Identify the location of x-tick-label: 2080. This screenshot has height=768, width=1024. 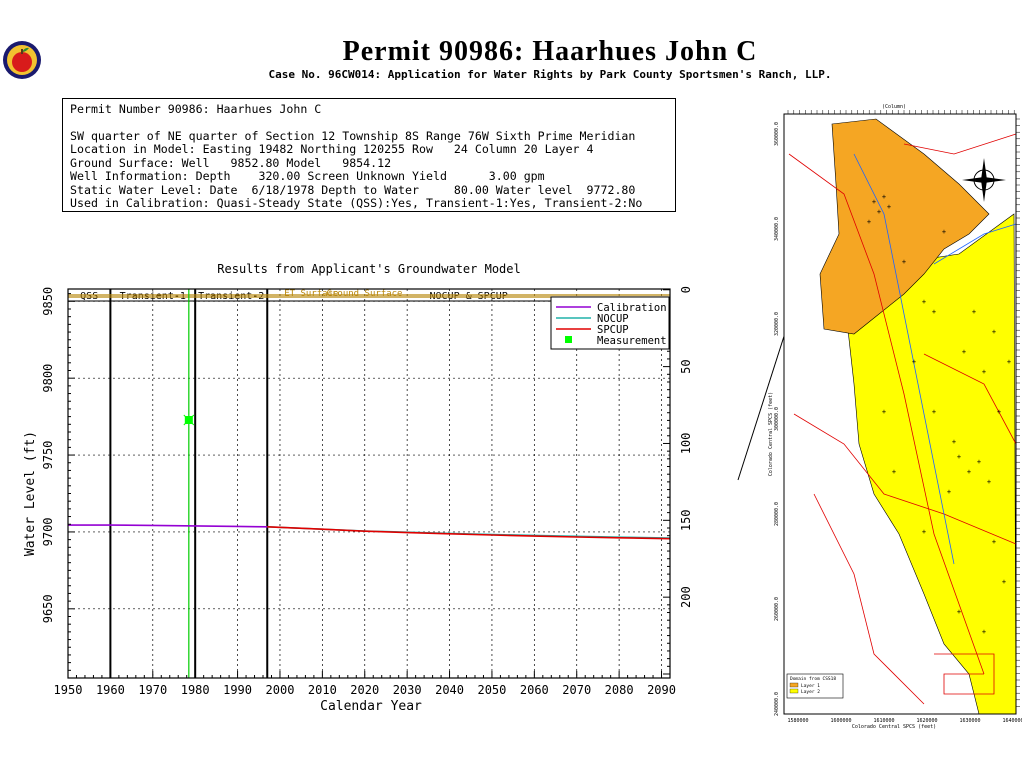
(619, 690).